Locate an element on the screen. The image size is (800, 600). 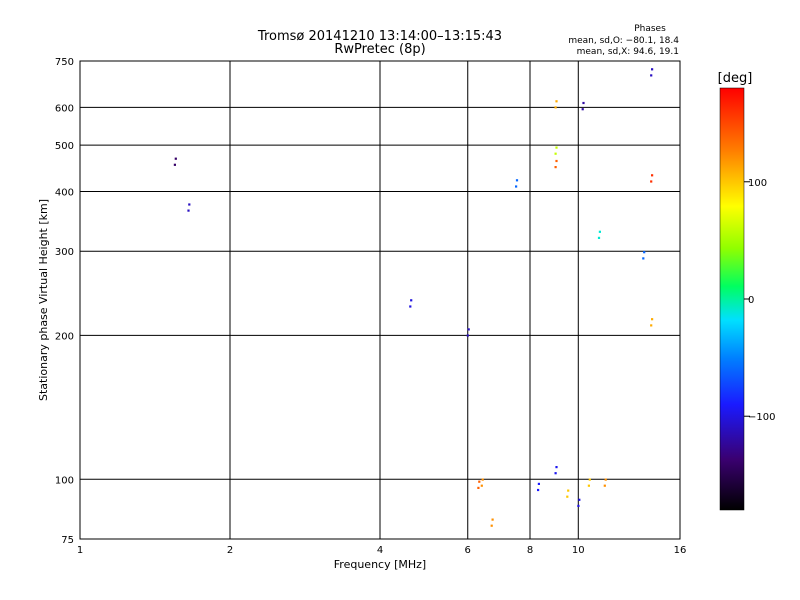
x-tick-label: 10 is located at coordinates (578, 550).